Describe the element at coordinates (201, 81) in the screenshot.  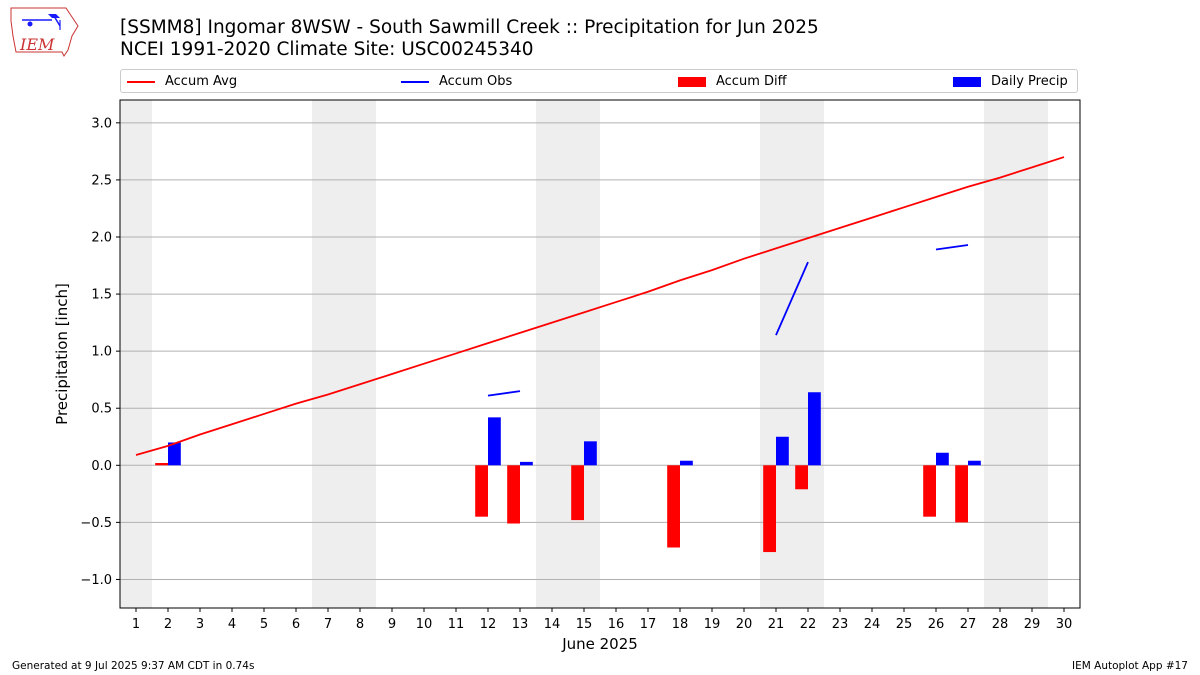
I see `legend-label-accum-avg: Accum Avg` at that location.